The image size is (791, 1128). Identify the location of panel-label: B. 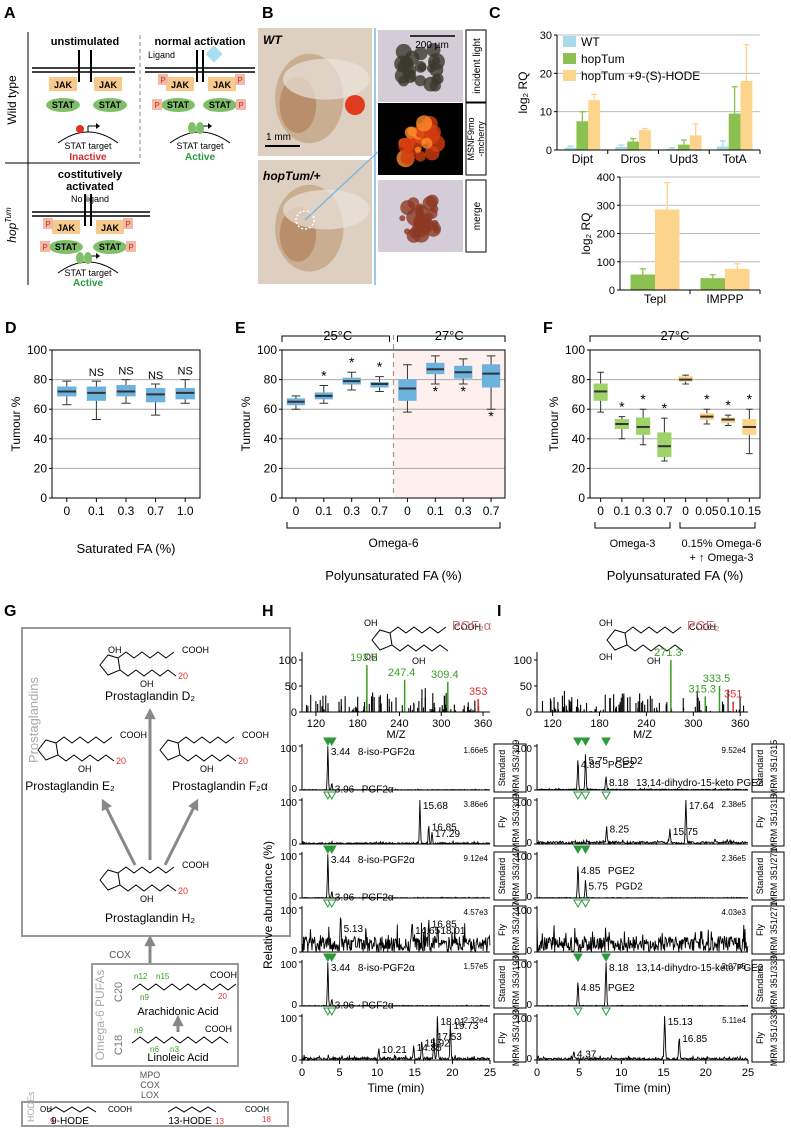
(268, 13).